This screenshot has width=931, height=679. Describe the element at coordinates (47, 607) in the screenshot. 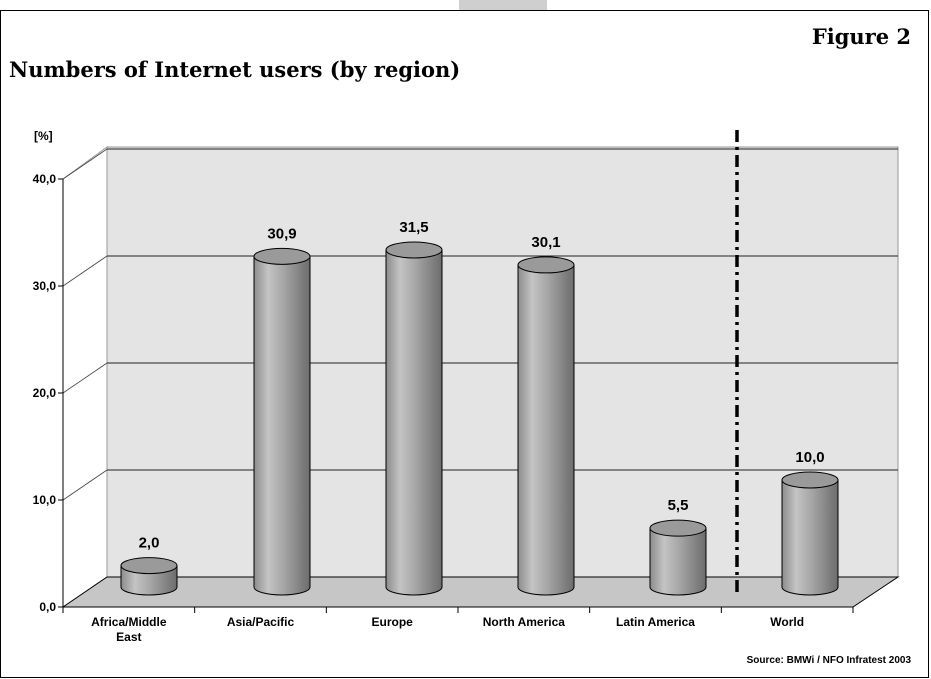

I see `y-tick-label: 0,0` at that location.